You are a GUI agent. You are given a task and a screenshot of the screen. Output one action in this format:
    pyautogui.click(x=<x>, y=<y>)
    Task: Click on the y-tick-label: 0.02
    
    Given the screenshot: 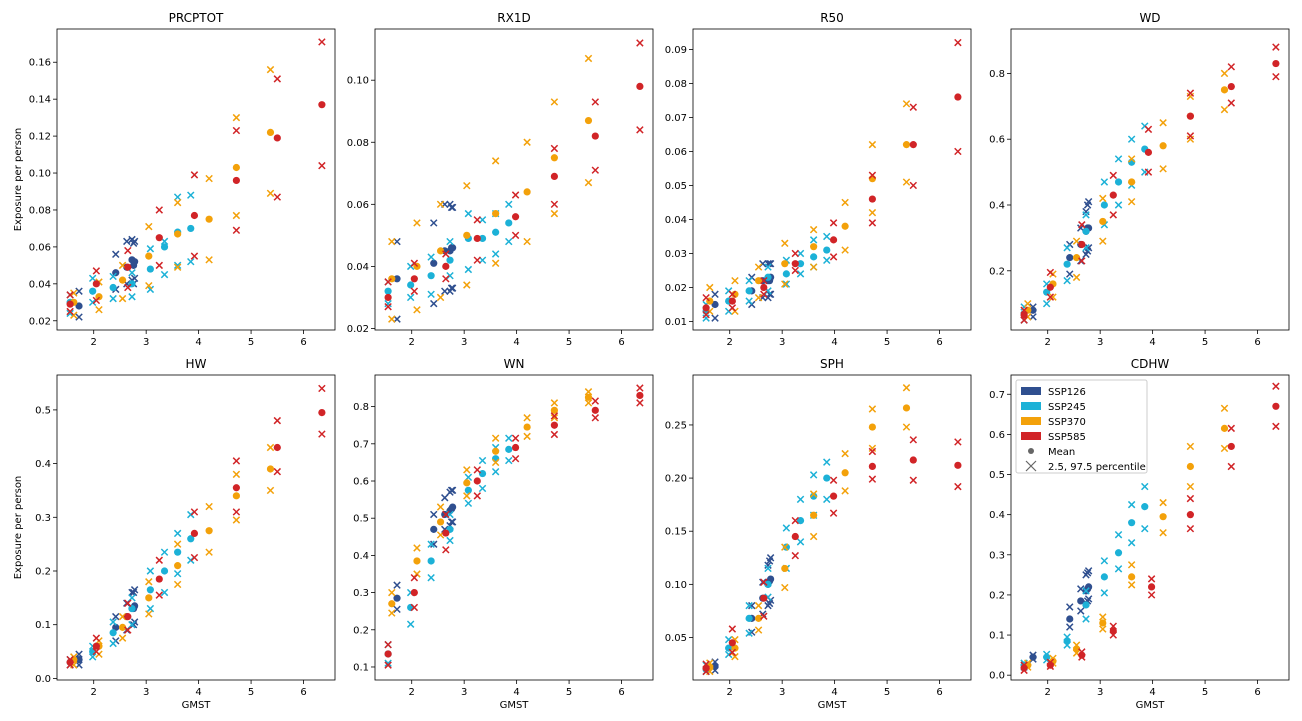 What is the action you would take?
    pyautogui.click(x=676, y=288)
    